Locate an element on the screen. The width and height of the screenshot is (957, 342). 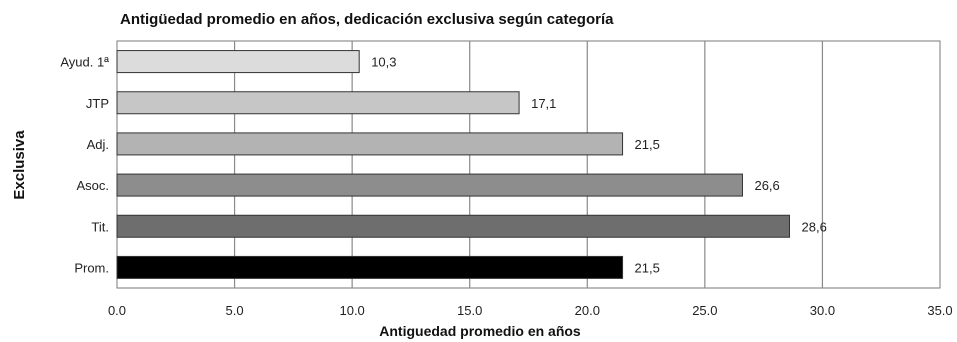
category-label: Adj. is located at coordinates (98, 144).